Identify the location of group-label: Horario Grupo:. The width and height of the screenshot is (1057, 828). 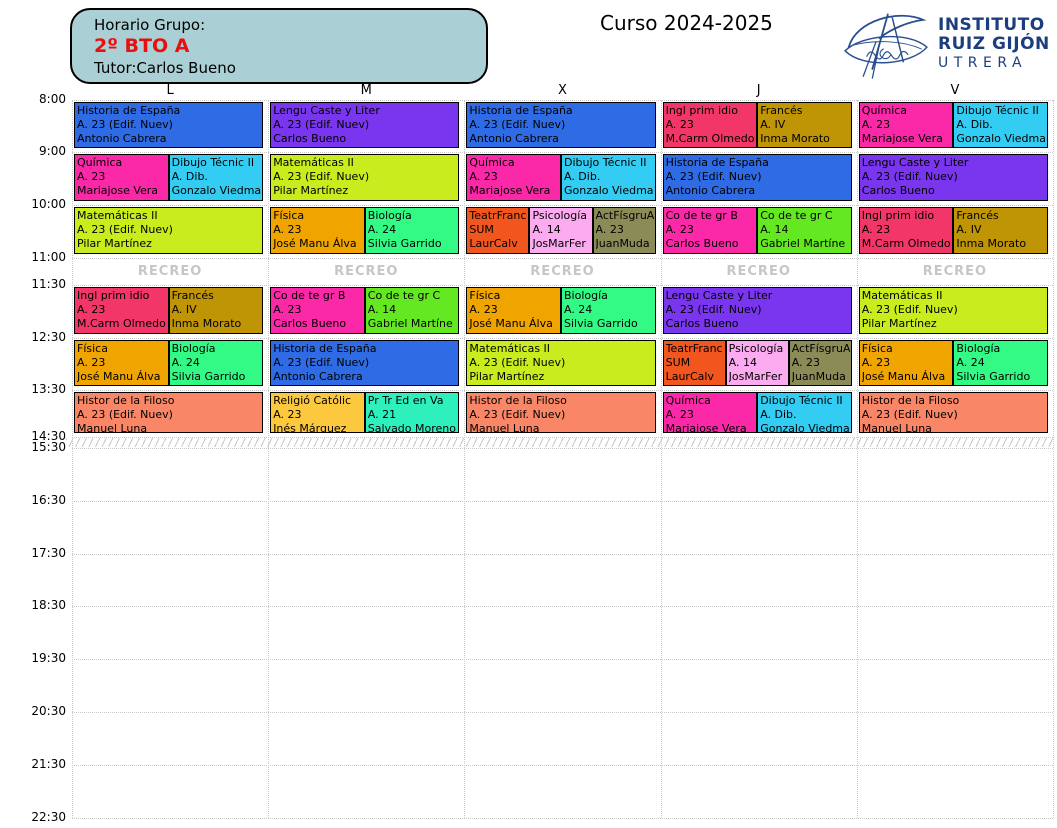
(150, 25).